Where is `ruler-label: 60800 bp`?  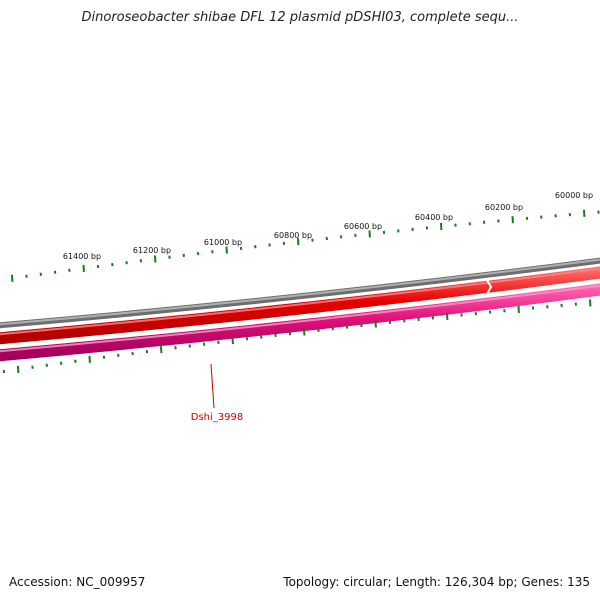 ruler-label: 60800 bp is located at coordinates (293, 235).